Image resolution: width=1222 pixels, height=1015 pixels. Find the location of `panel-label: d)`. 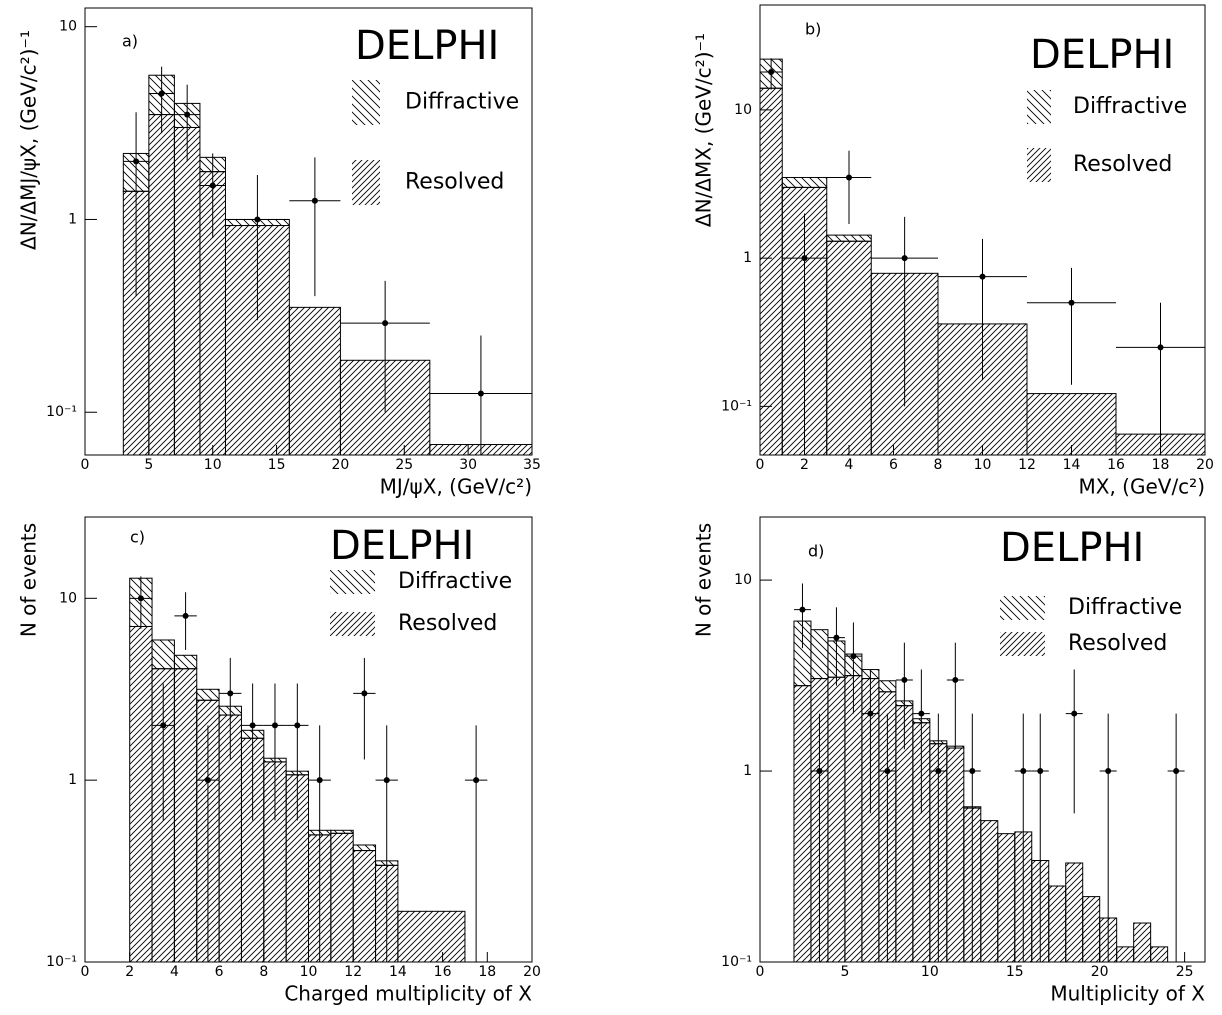

panel-label: d) is located at coordinates (816, 551).